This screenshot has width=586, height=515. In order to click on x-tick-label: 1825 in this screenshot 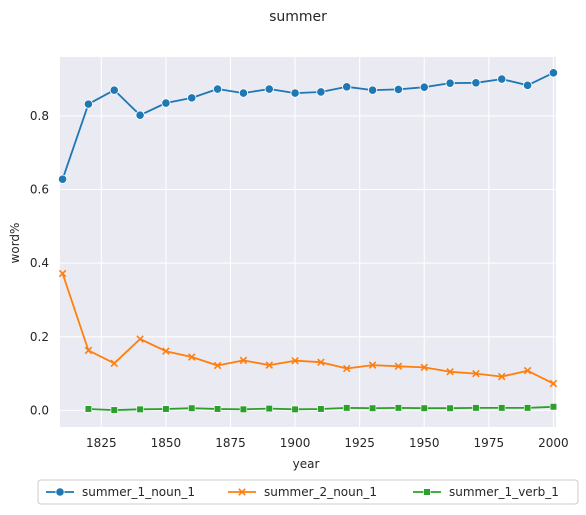, I will do `click(101, 443)`.